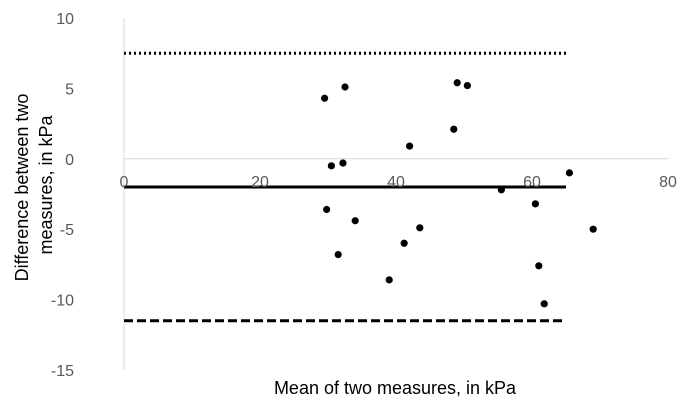  Describe the element at coordinates (396, 182) in the screenshot. I see `x-tick-label: 40` at that location.